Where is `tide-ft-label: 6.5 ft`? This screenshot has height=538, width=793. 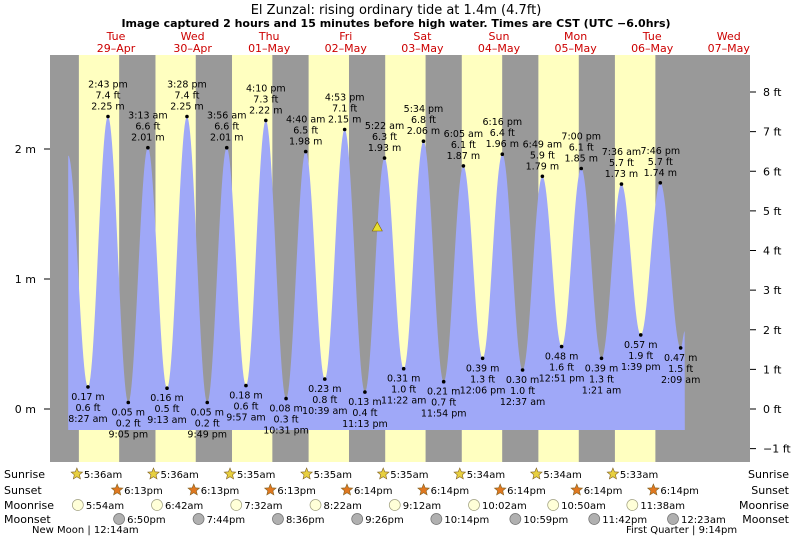
tide-ft-label: 6.5 ft is located at coordinates (305, 131).